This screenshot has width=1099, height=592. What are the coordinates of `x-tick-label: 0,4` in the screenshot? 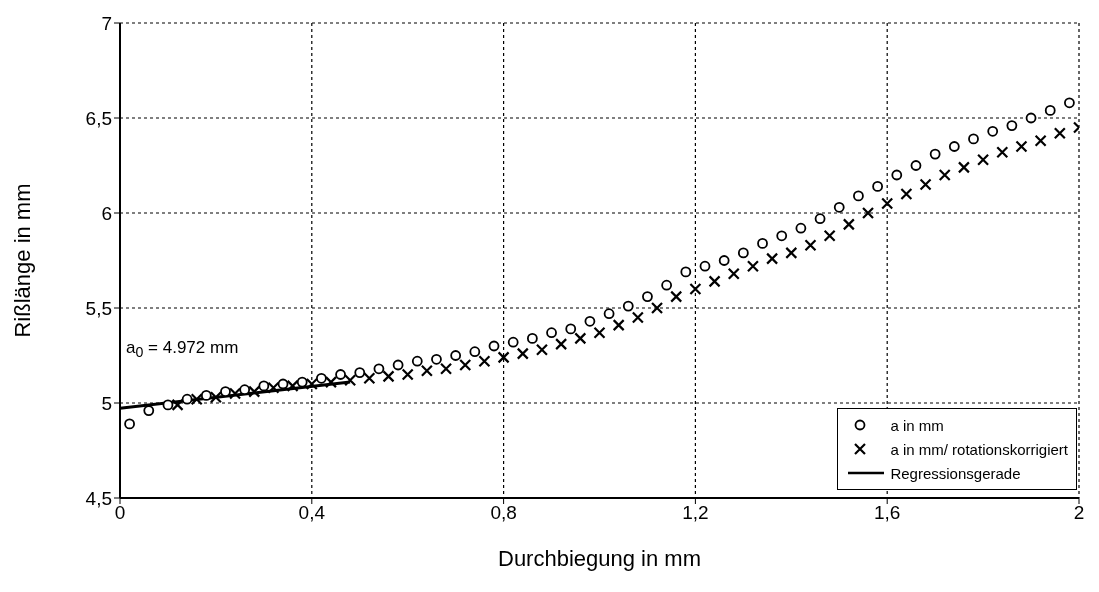 It's located at (312, 513).